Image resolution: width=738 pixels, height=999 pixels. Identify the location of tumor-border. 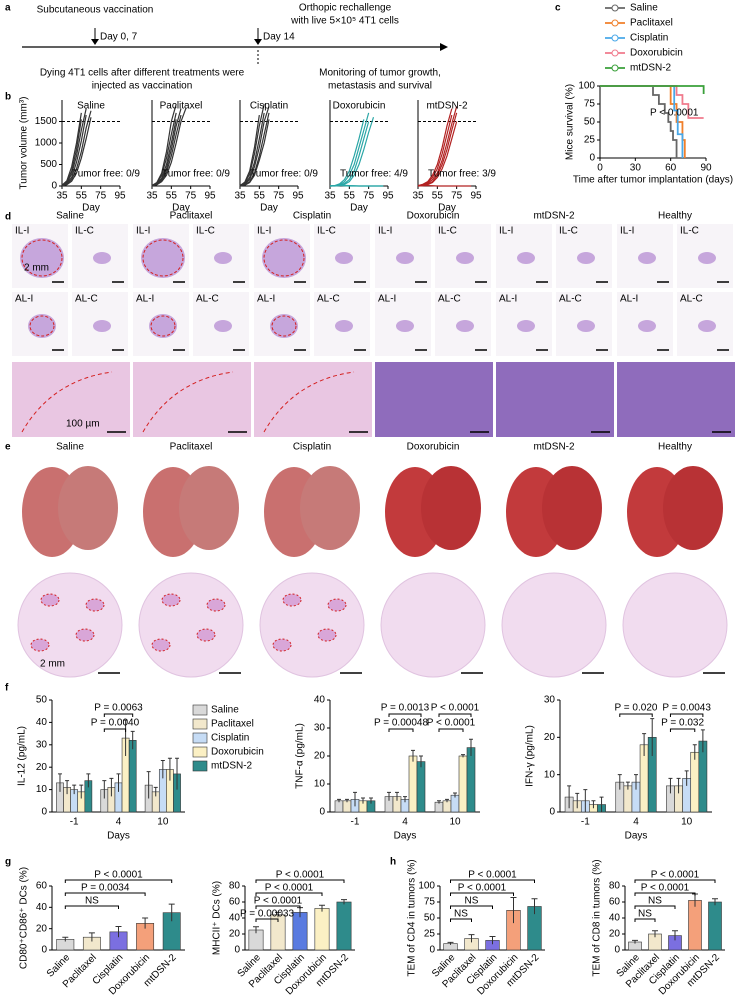
(67, 402).